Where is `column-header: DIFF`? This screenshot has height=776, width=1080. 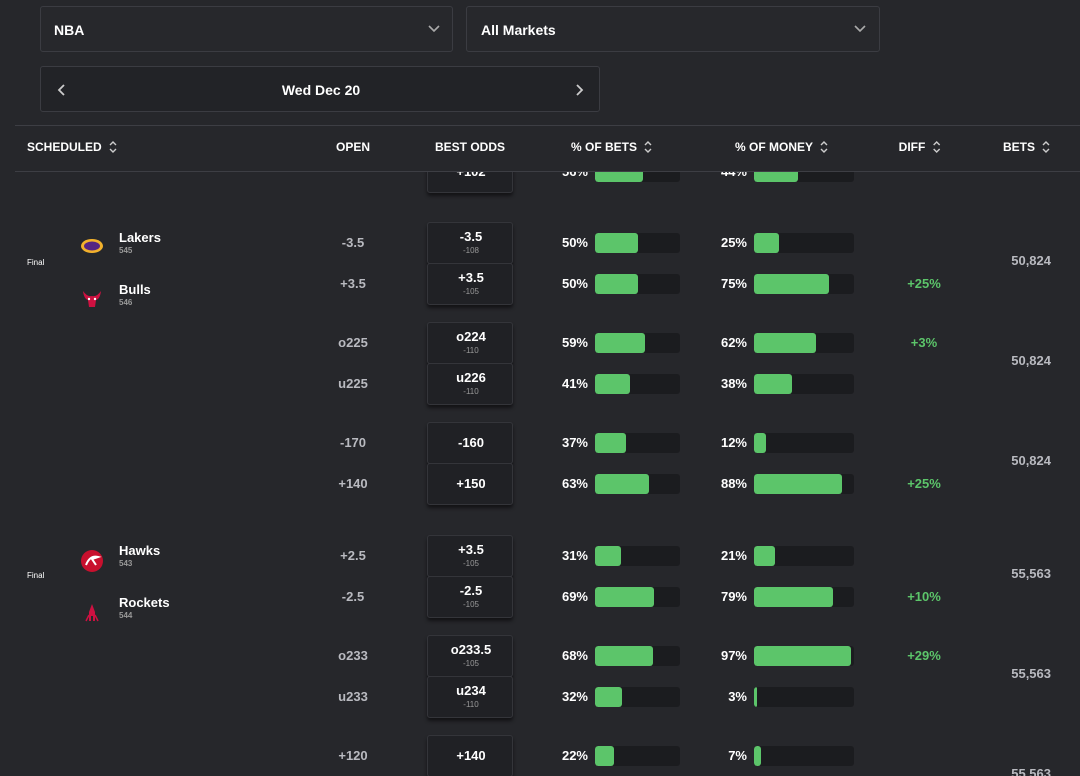
column-header: DIFF is located at coordinates (920, 147).